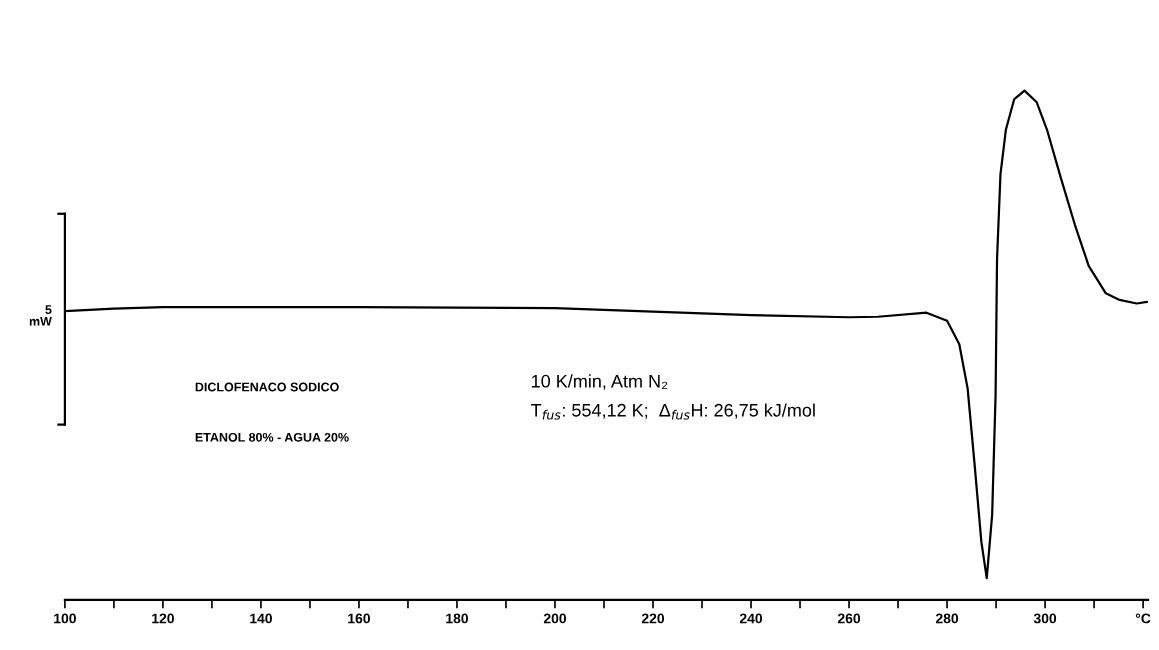 The width and height of the screenshot is (1159, 650). Describe the element at coordinates (653, 618) in the screenshot. I see `x-tick-label: 220` at that location.